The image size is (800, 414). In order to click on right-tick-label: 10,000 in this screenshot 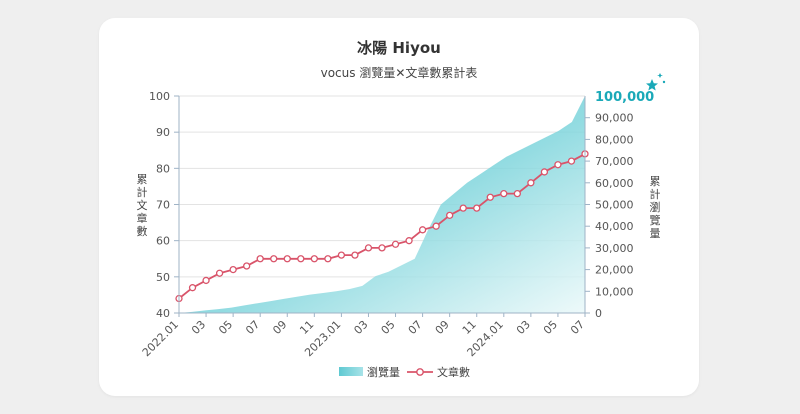, I will do `click(614, 291)`.